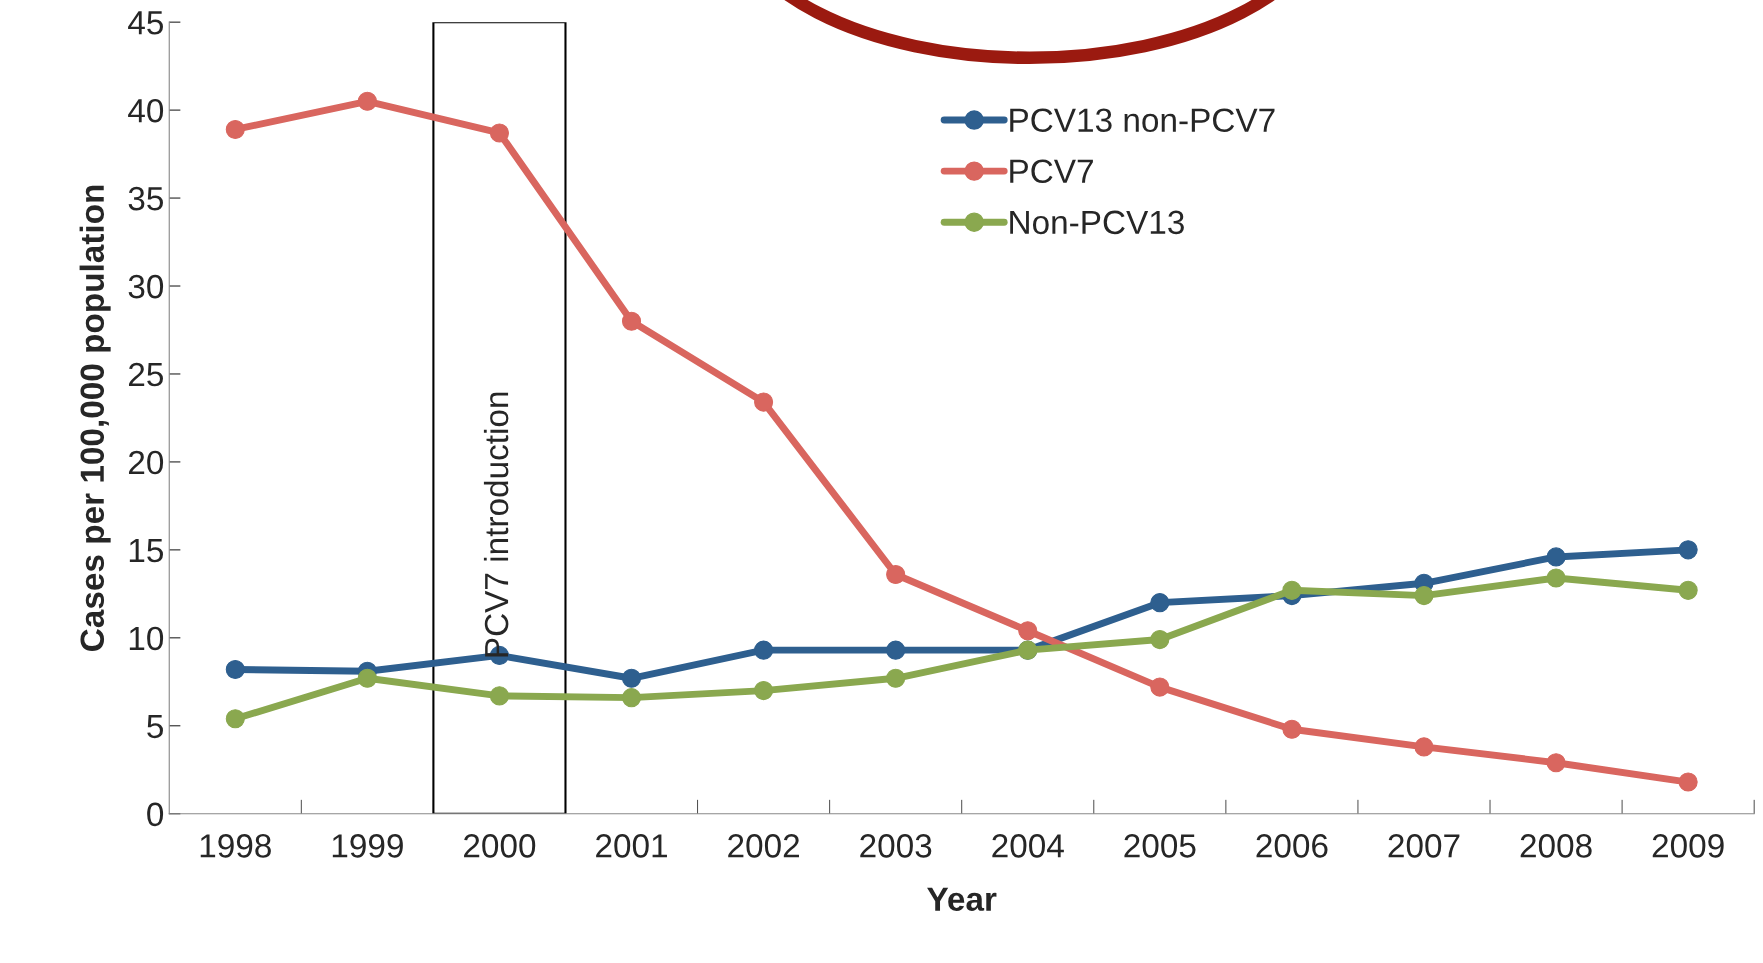  What do you see at coordinates (145, 23) in the screenshot?
I see `y-tick-label: 45` at bounding box center [145, 23].